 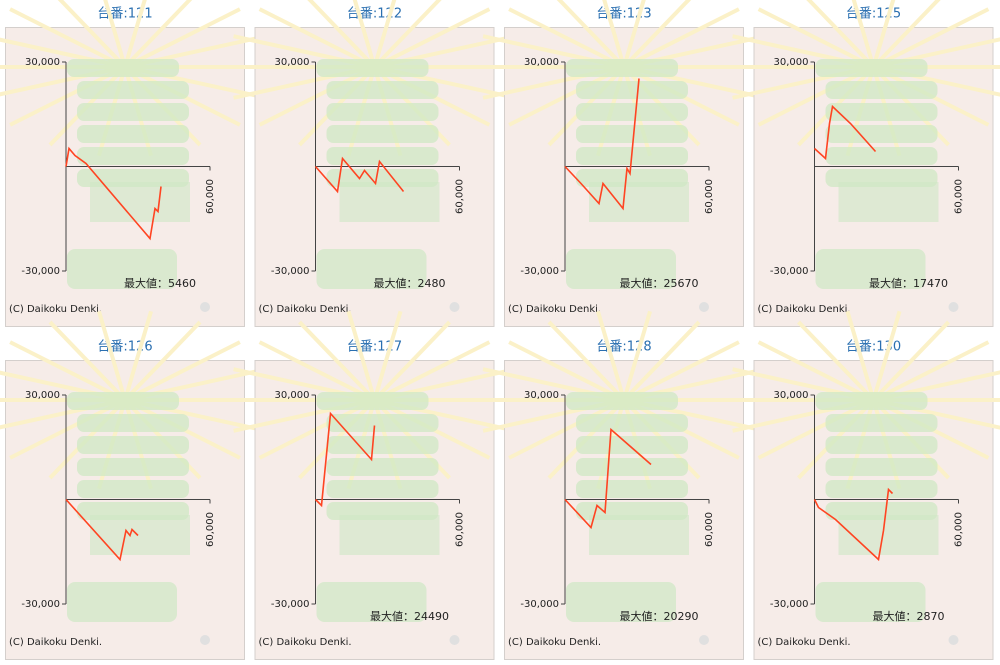 I want to click on chart-panel: 30,000 -30,000 60,000 (C) Daikoku Denki., so click(x=137, y=485).